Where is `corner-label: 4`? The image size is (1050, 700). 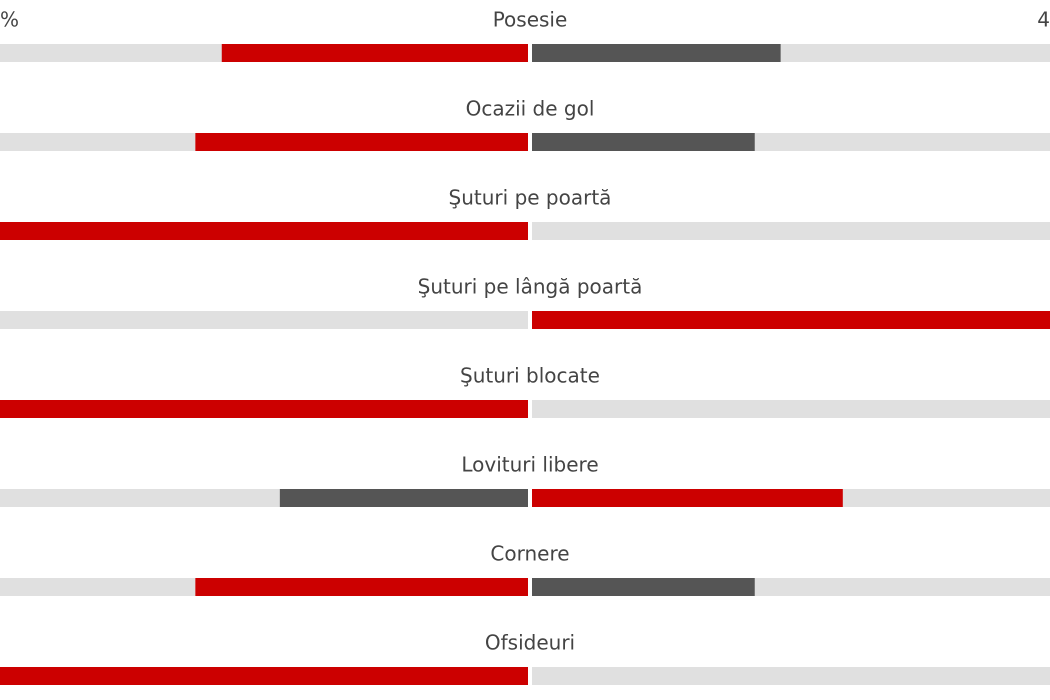 corner-label: 4 is located at coordinates (1043, 20).